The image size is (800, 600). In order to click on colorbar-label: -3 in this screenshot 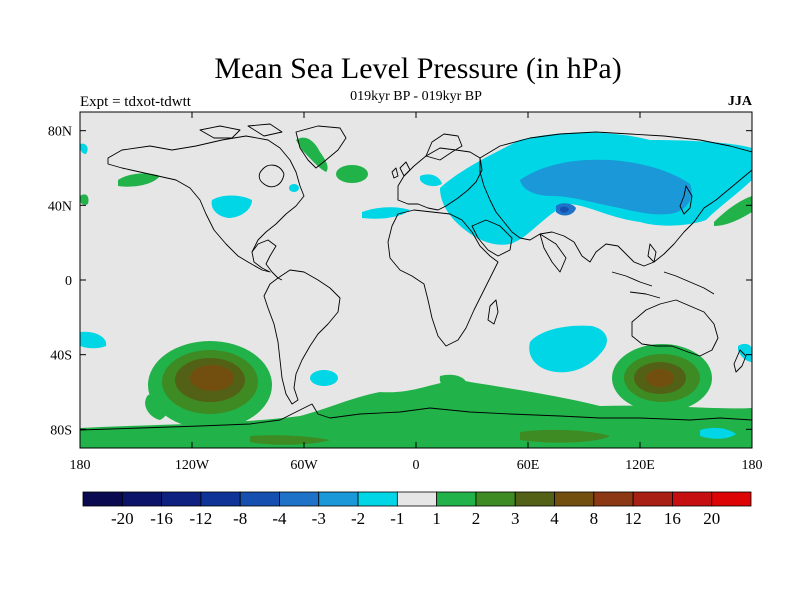, I will do `click(319, 518)`.